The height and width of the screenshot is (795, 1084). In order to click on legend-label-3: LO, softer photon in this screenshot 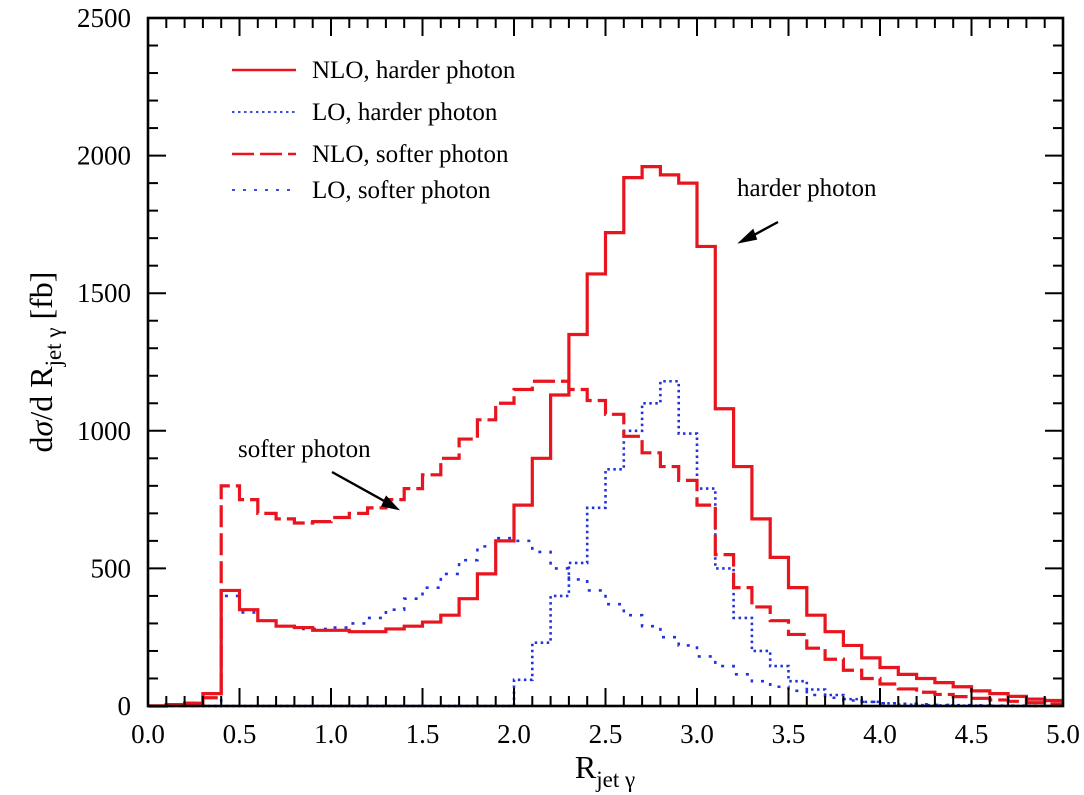, I will do `click(401, 190)`.